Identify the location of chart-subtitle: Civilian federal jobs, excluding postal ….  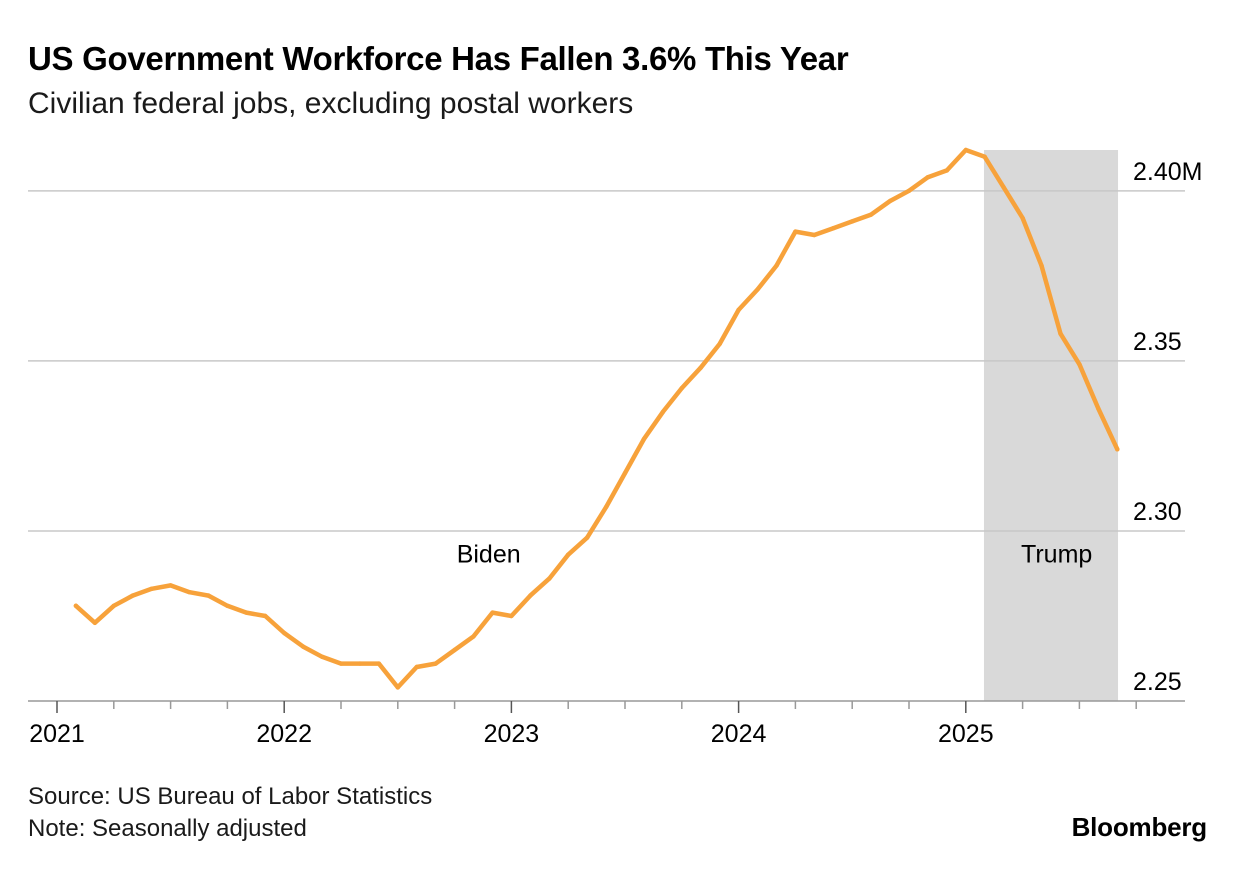
(331, 103).